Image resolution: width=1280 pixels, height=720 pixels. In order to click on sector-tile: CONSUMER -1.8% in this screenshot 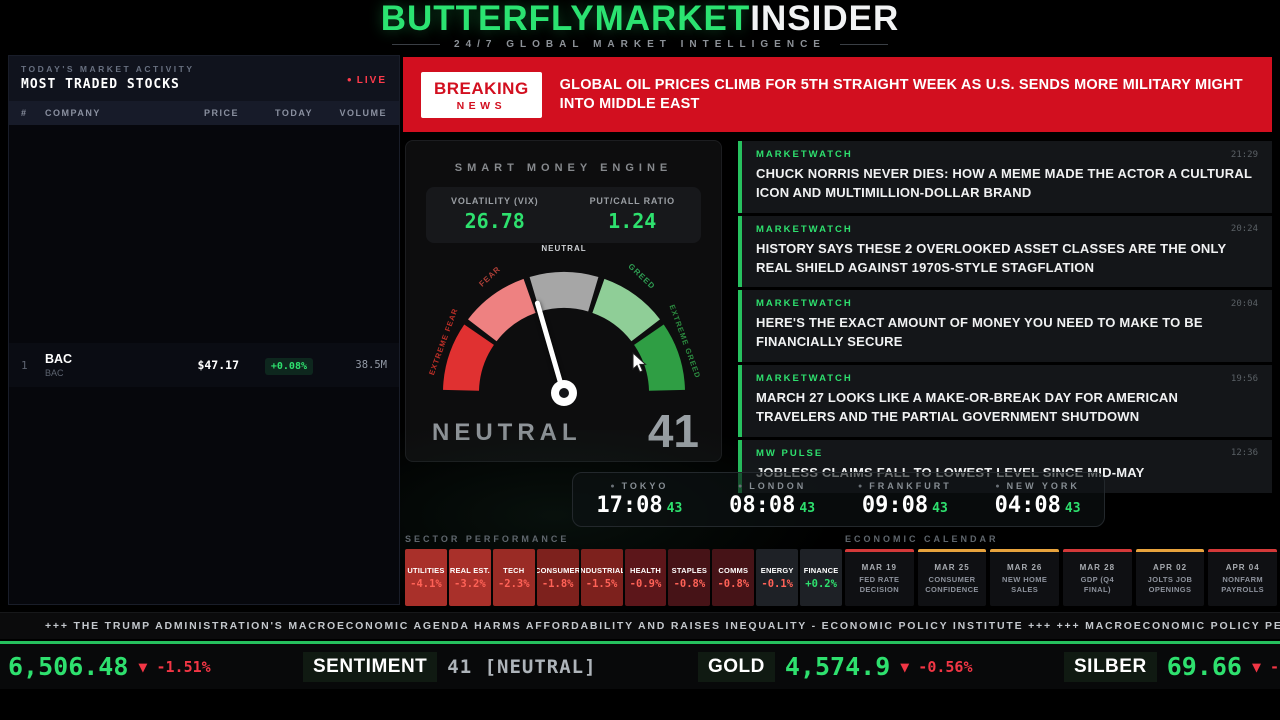, I will do `click(557, 577)`.